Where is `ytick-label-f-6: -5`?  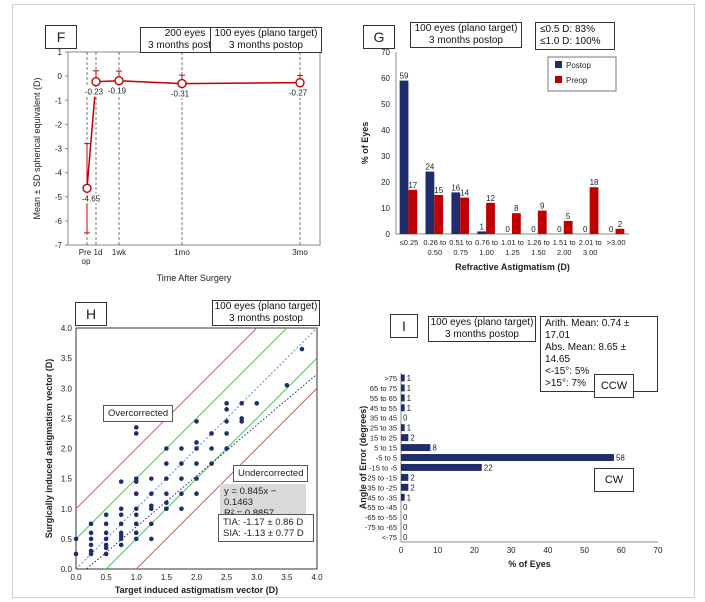
ytick-label-f-6: -5 is located at coordinates (59, 197).